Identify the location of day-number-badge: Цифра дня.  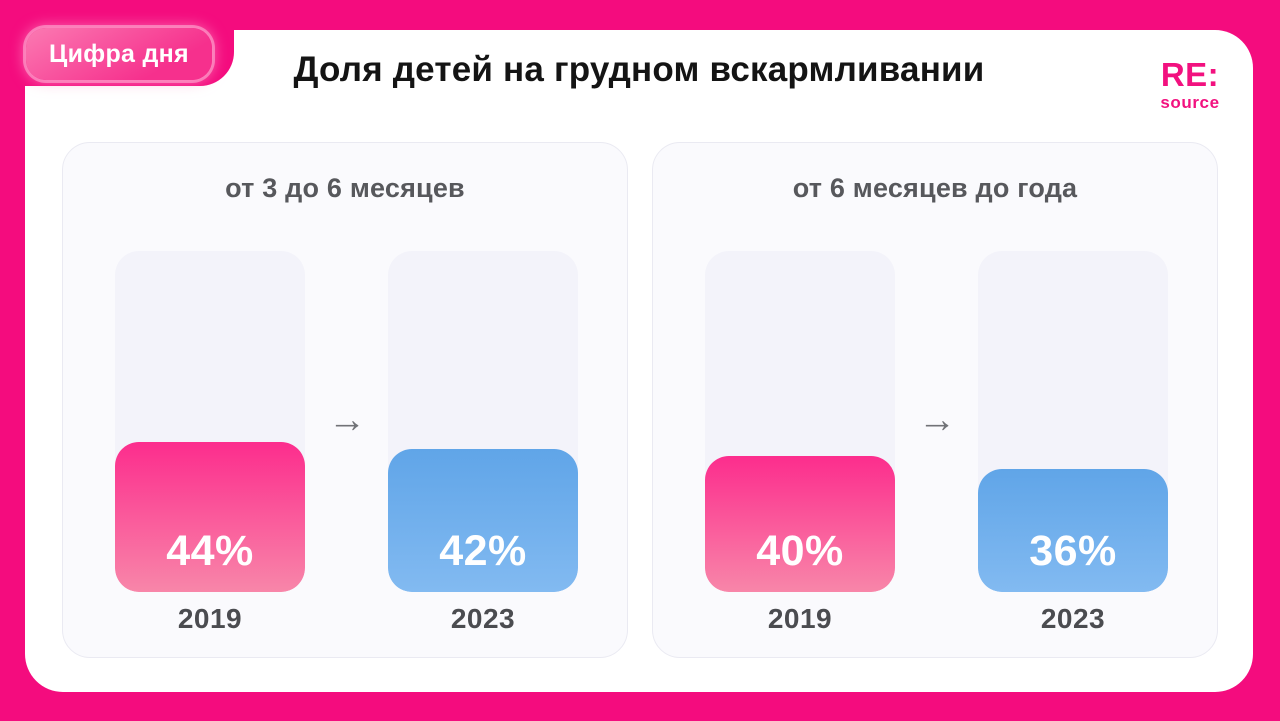
(119, 54).